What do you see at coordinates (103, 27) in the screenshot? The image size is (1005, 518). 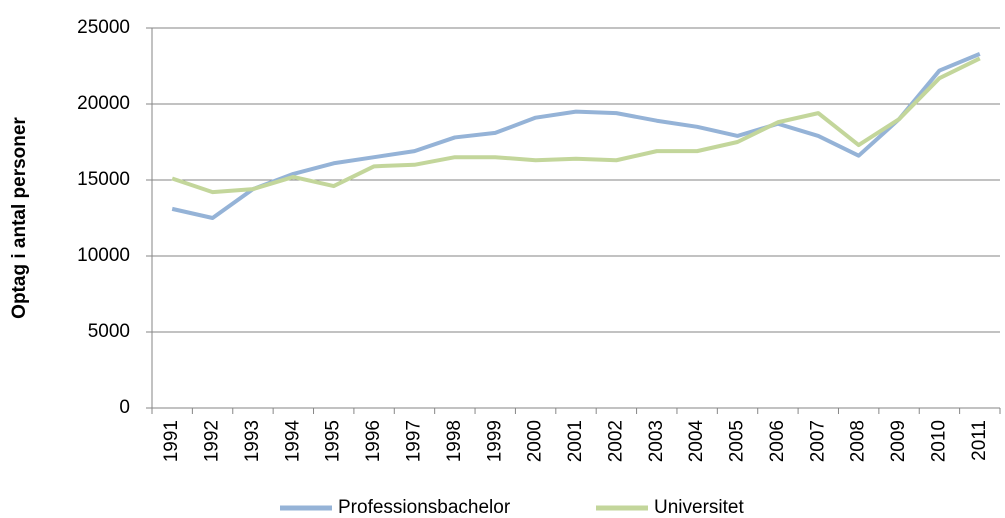 I see `y-tick-label: 25000` at bounding box center [103, 27].